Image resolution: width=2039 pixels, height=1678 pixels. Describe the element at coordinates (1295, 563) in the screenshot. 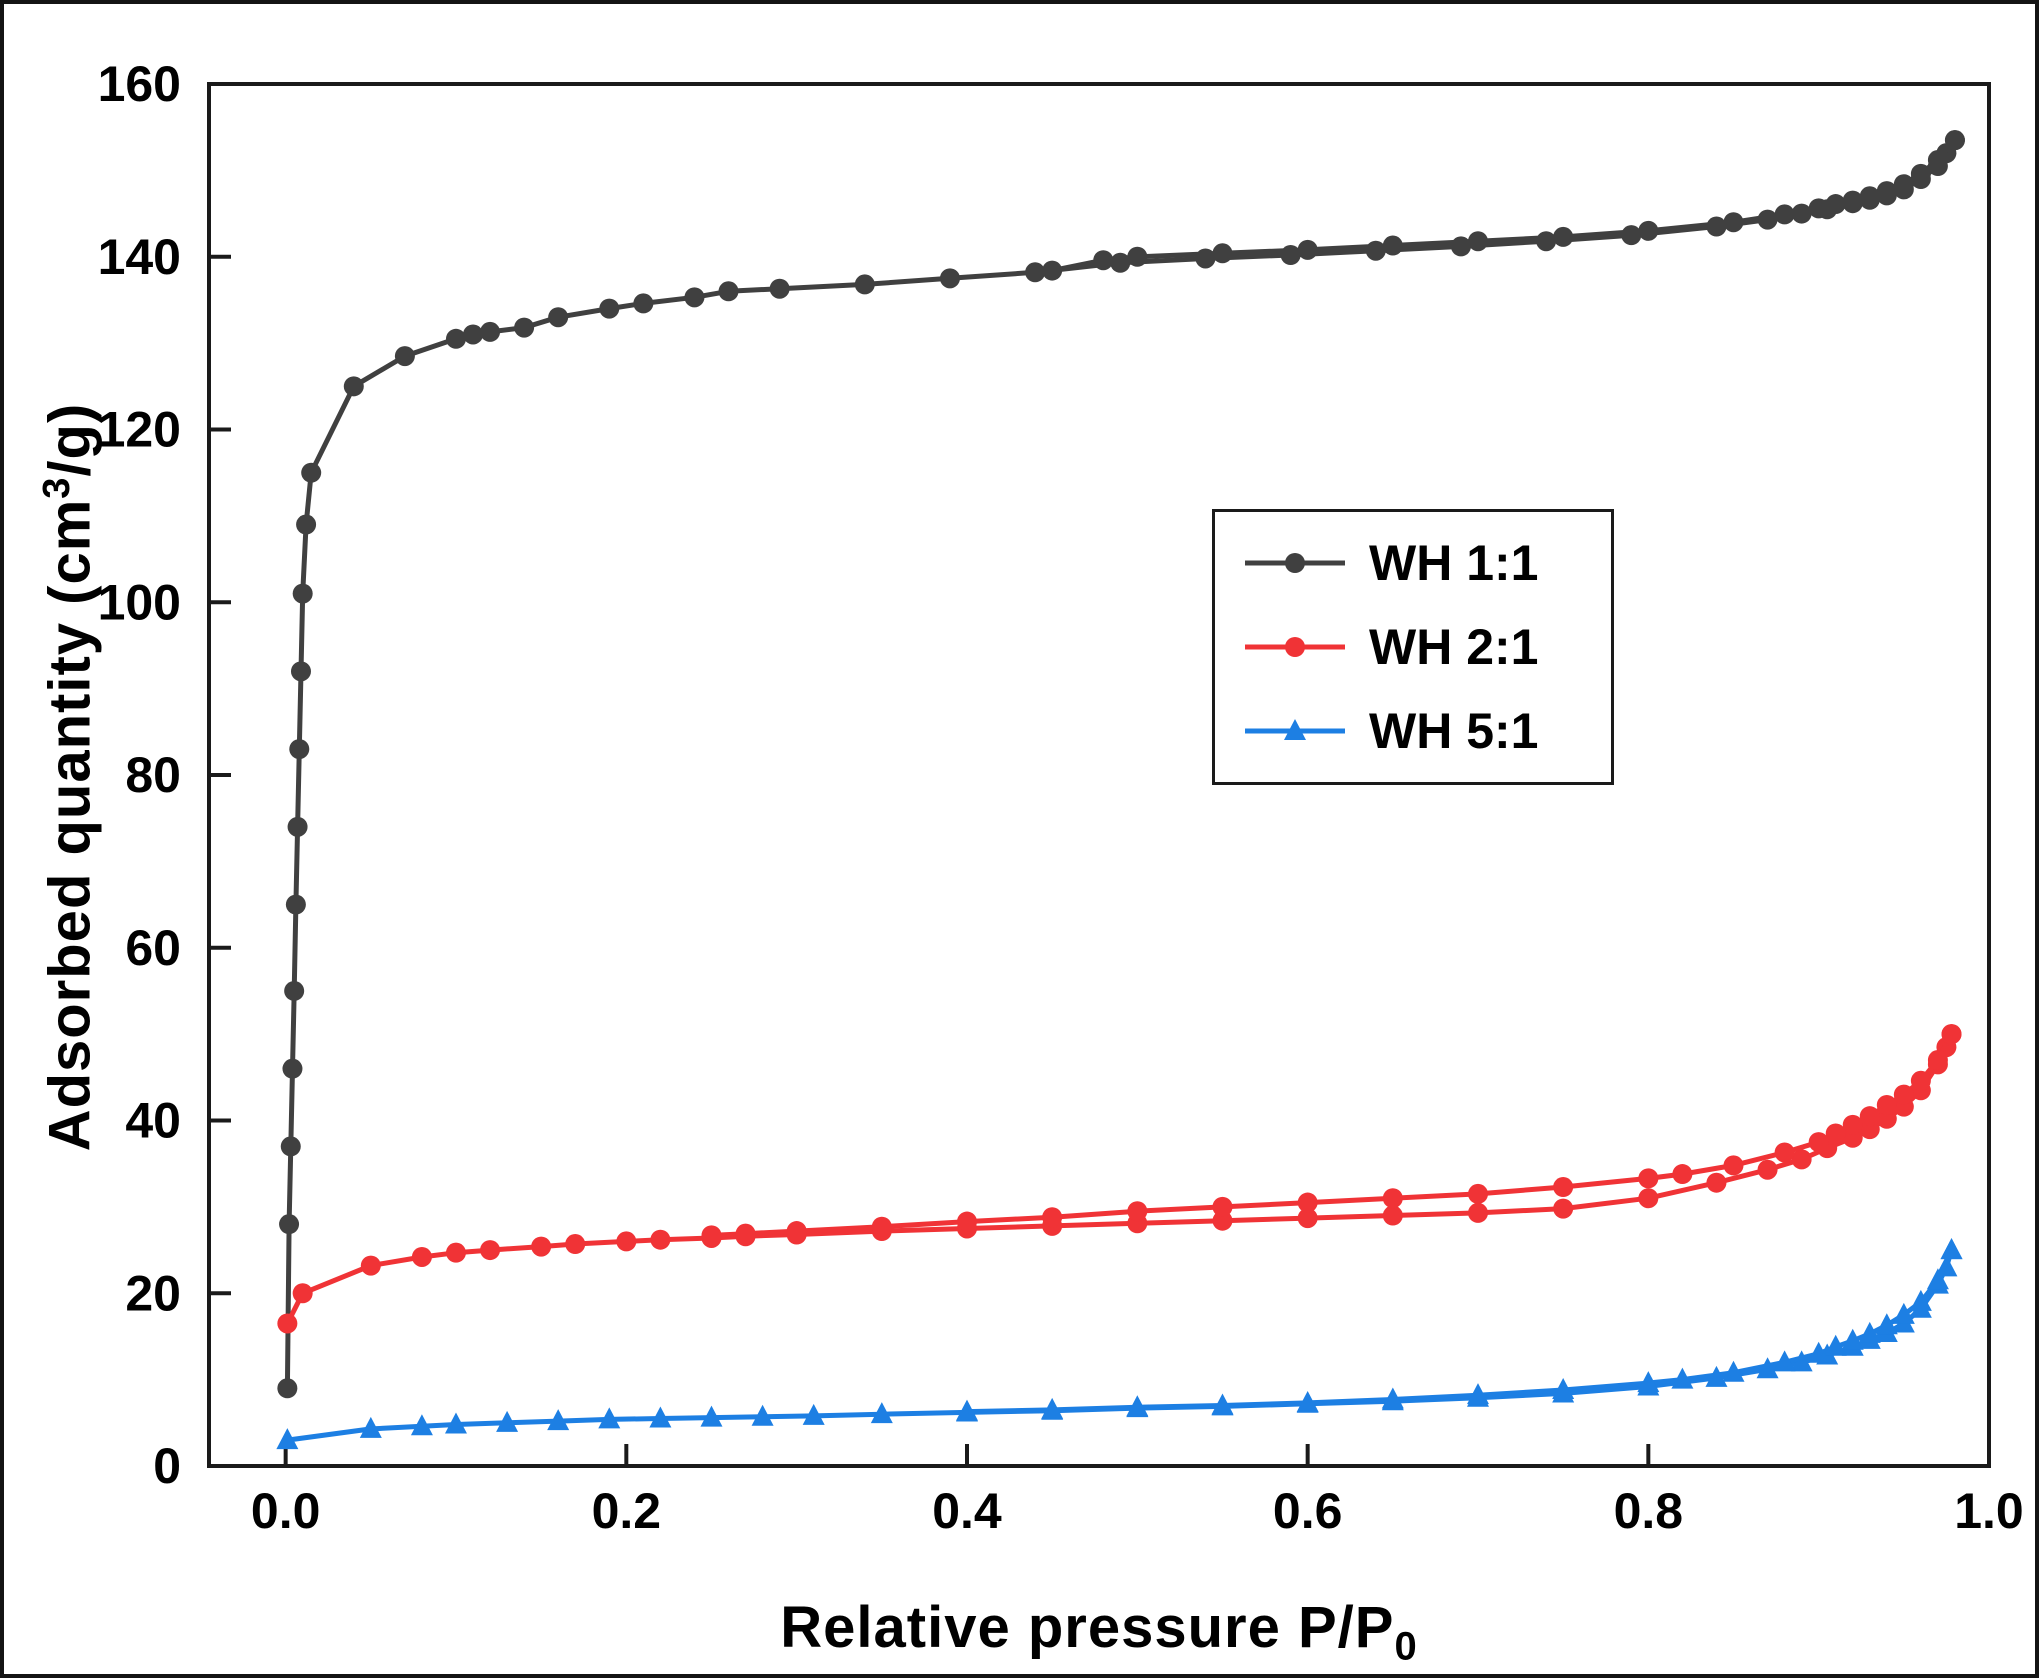

I see `legend-marker-line-icon` at that location.